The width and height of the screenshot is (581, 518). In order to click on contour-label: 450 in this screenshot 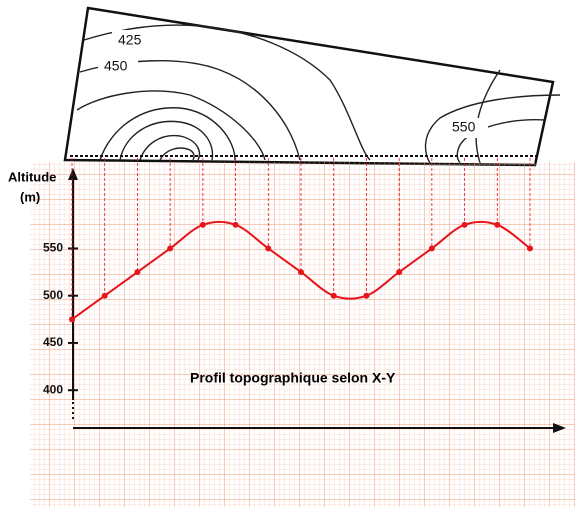, I will do `click(116, 66)`.